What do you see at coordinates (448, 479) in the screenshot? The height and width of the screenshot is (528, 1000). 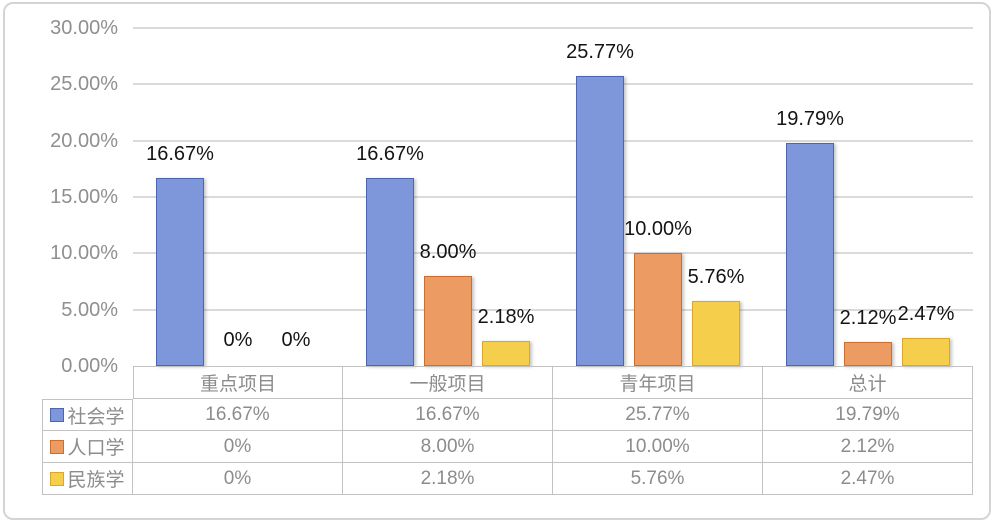 I see `table-value-cell: 2.18%` at bounding box center [448, 479].